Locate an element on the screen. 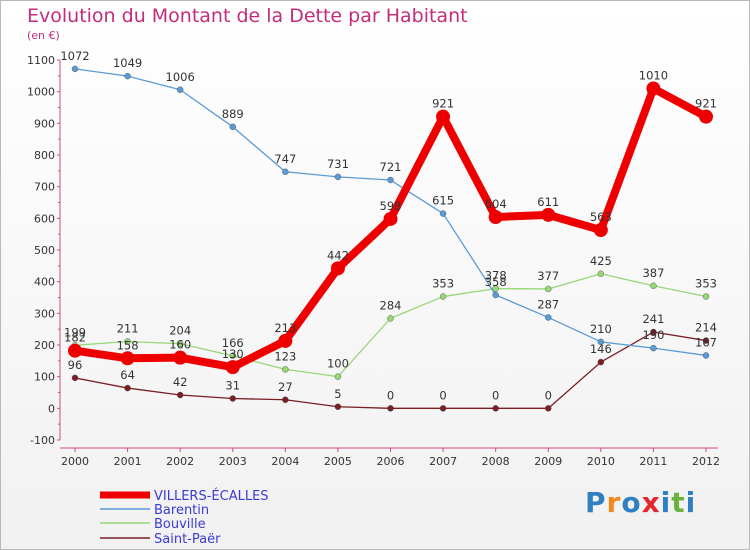 Image resolution: width=750 pixels, height=550 pixels. data-label: 721 is located at coordinates (391, 167).